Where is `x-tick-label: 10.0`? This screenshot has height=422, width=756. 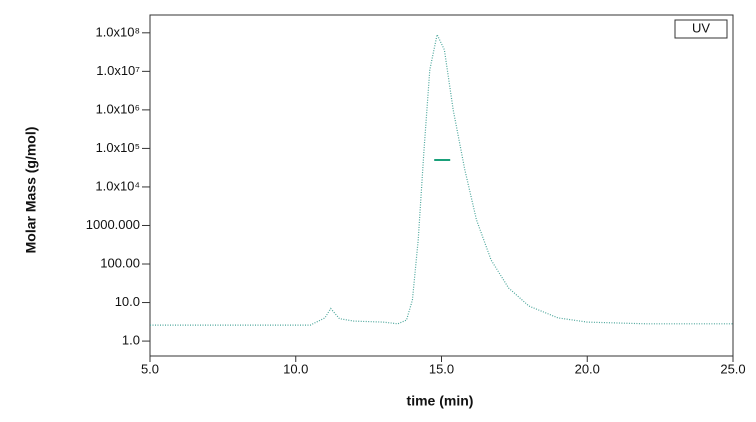
x-tick-label: 10.0 is located at coordinates (295, 368).